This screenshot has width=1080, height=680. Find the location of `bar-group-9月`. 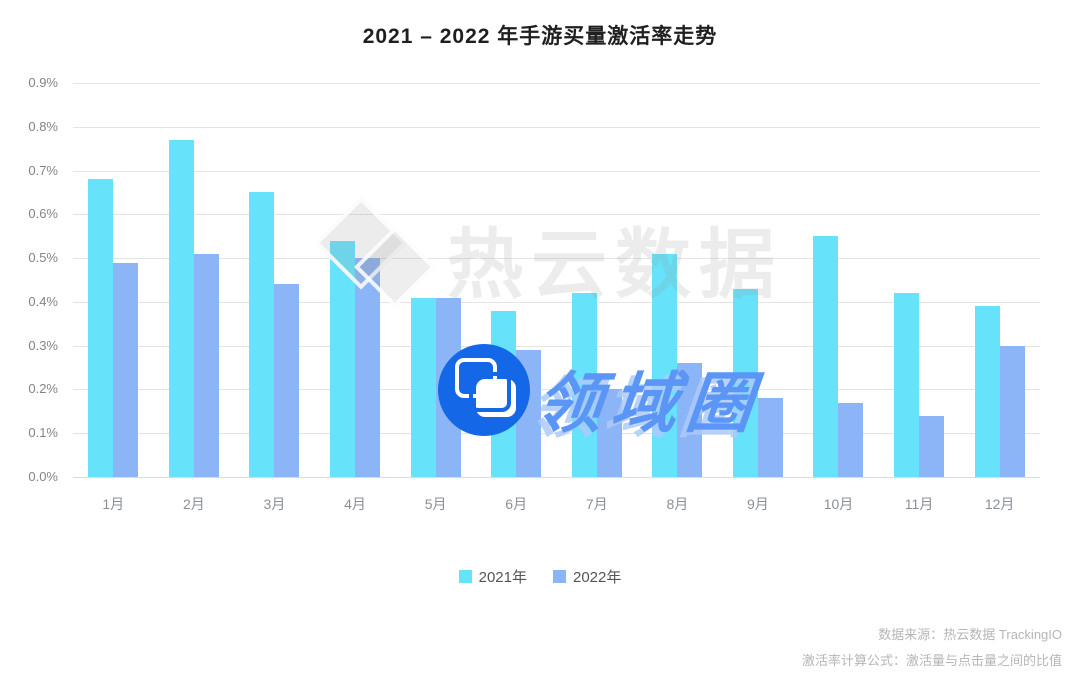

bar-group-9月 is located at coordinates (758, 280).